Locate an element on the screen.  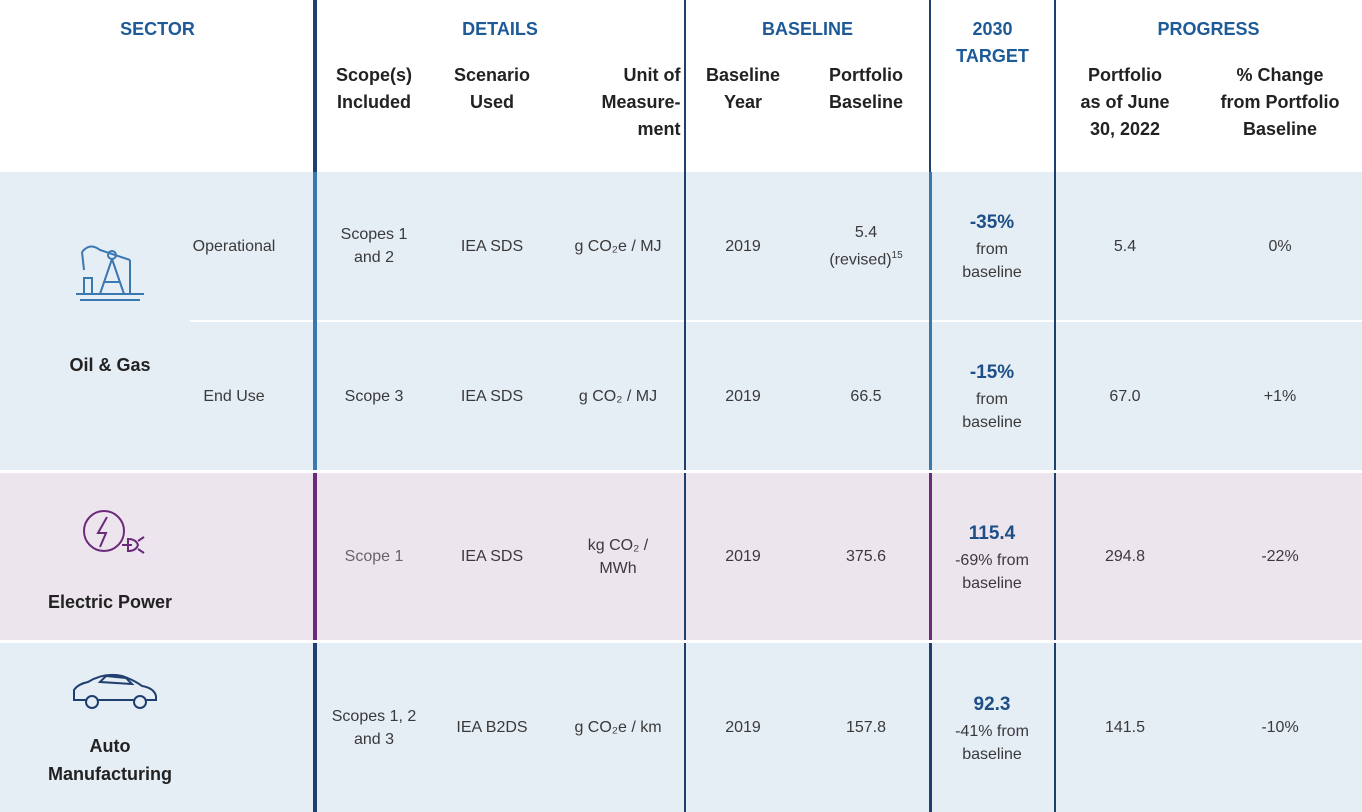
column-header: Unit of Measure- ment is located at coordinates (641, 102).